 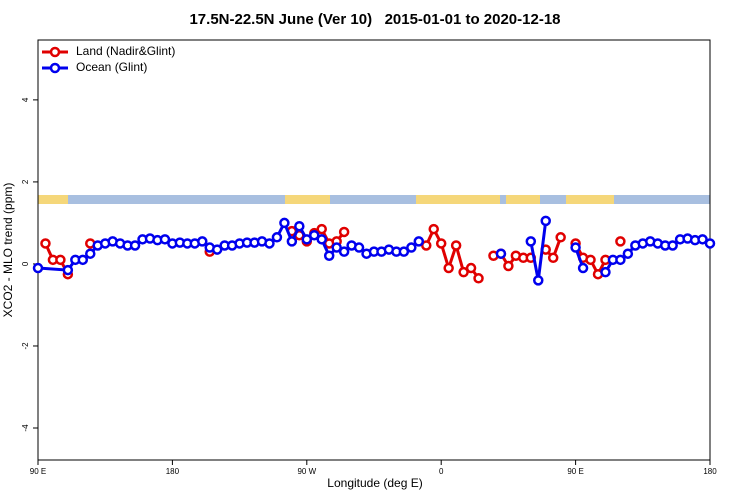 What do you see at coordinates (25, 428) in the screenshot?
I see `y-tick-label: -4` at bounding box center [25, 428].